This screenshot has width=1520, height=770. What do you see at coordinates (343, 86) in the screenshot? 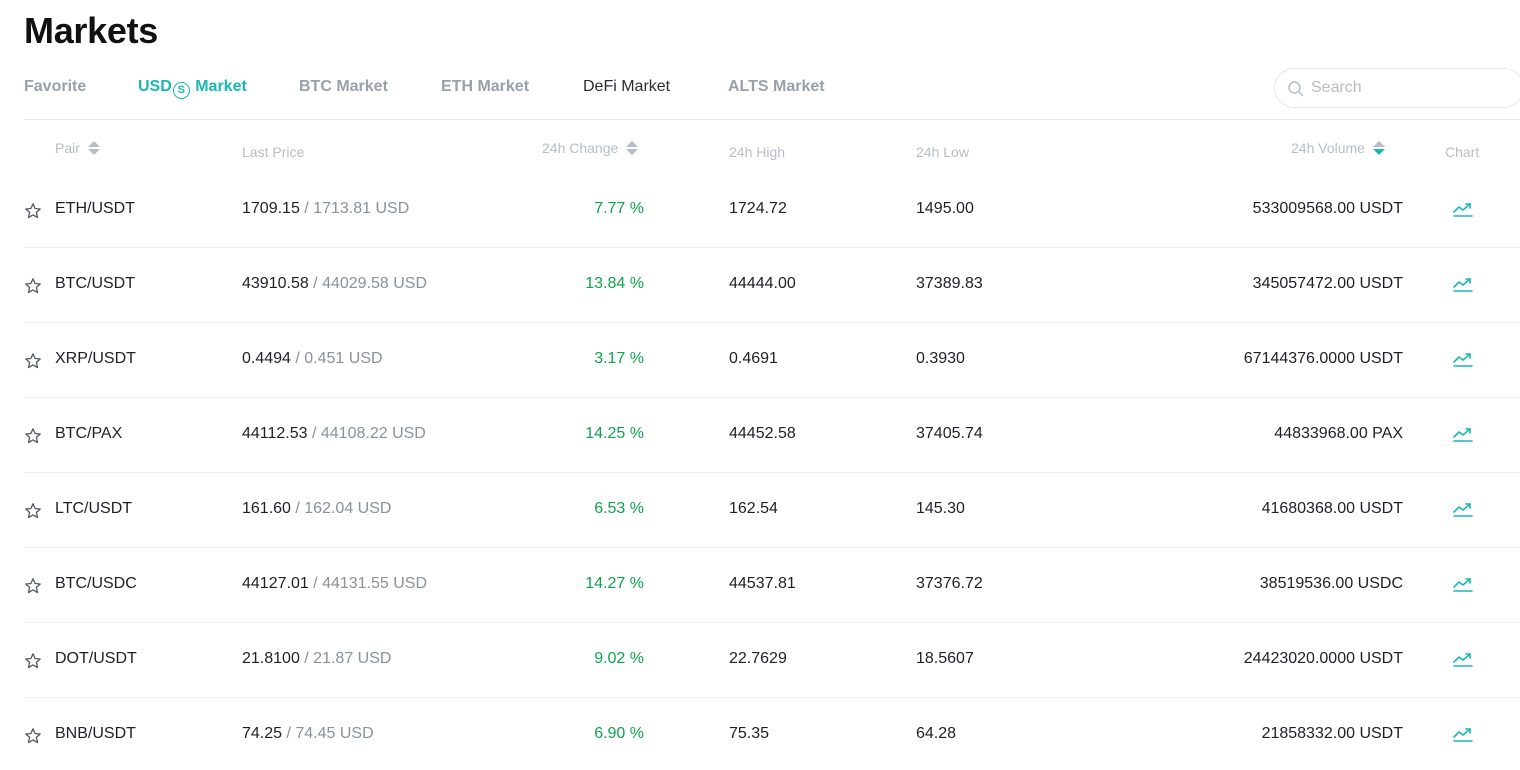
I see `tab-btc-market: BTC Market` at bounding box center [343, 86].